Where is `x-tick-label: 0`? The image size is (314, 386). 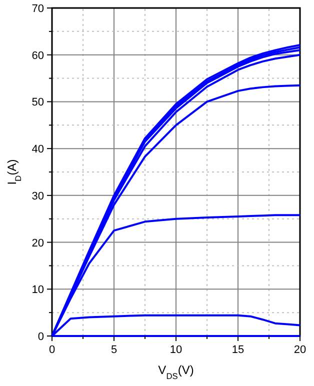 x-tick-label: 0 is located at coordinates (52, 350).